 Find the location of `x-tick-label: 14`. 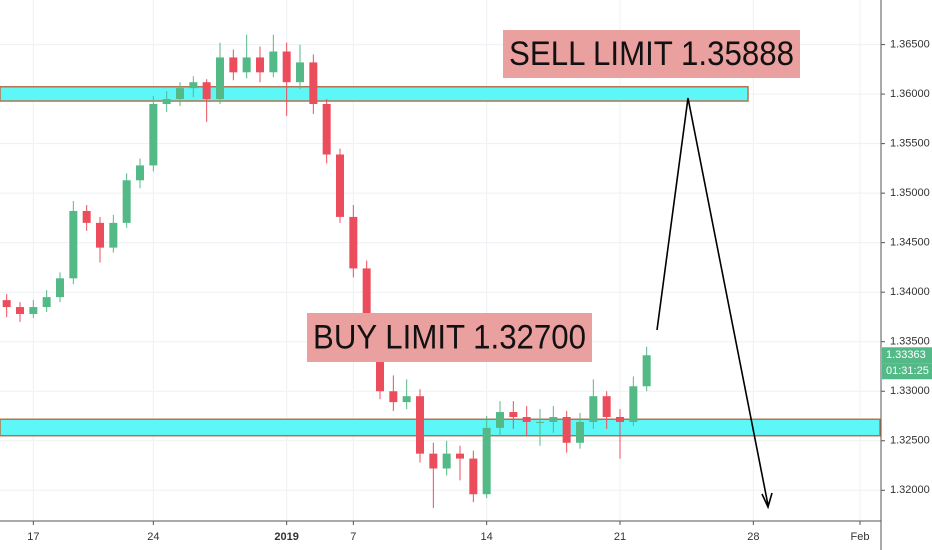

x-tick-label: 14 is located at coordinates (487, 537).